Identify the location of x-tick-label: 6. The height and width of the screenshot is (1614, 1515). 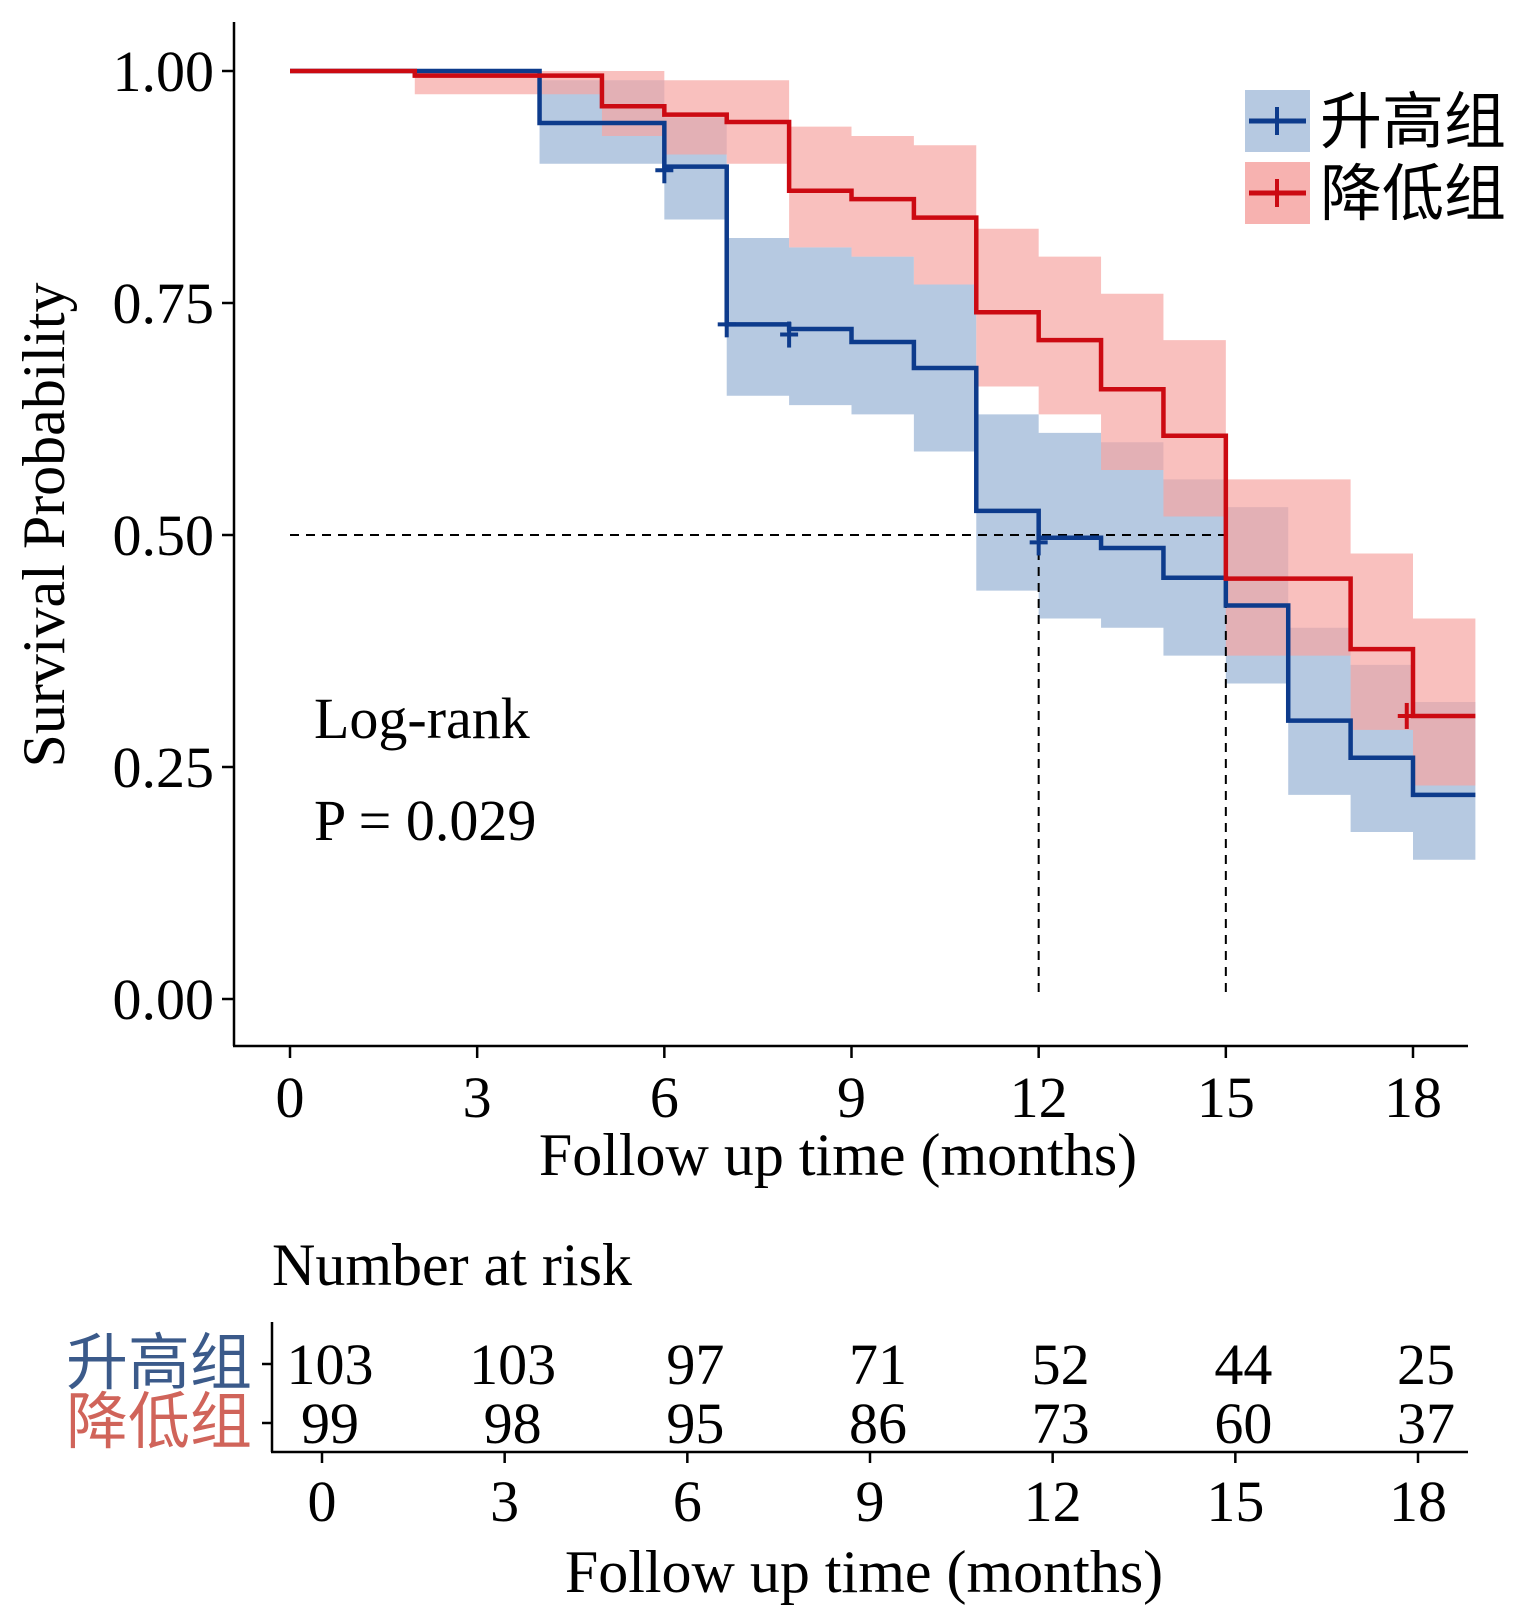
(664, 1097).